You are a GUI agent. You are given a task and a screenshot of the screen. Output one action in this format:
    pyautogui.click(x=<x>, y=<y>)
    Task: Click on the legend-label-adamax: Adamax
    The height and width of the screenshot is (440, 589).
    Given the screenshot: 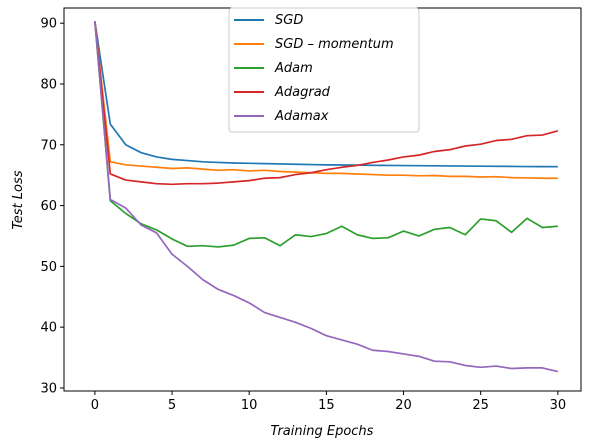 What is the action you would take?
    pyautogui.click(x=301, y=116)
    